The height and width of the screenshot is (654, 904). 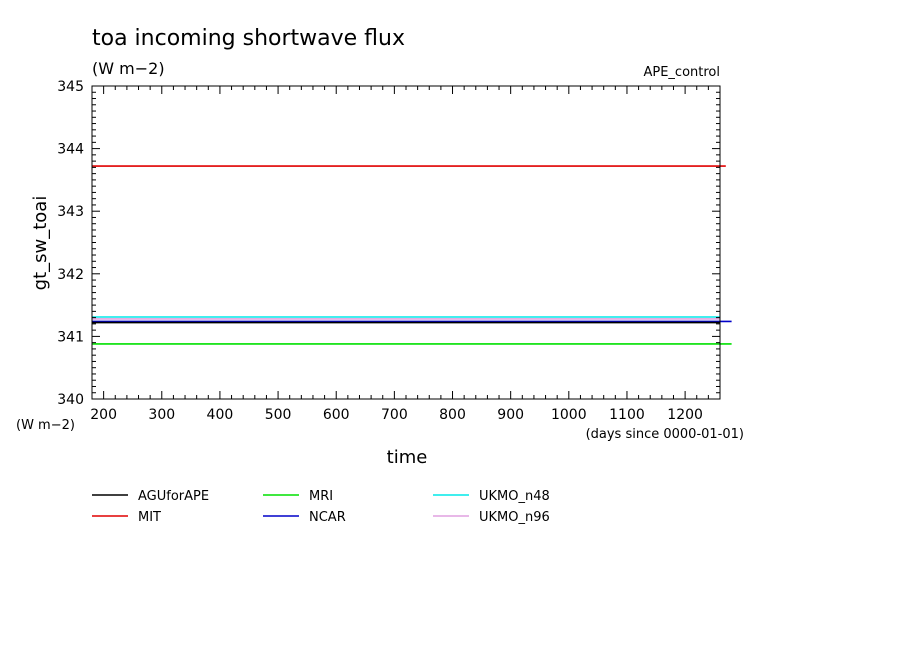 What do you see at coordinates (665, 434) in the screenshot?
I see `x-axis-units: (days since 0000-01-01)` at bounding box center [665, 434].